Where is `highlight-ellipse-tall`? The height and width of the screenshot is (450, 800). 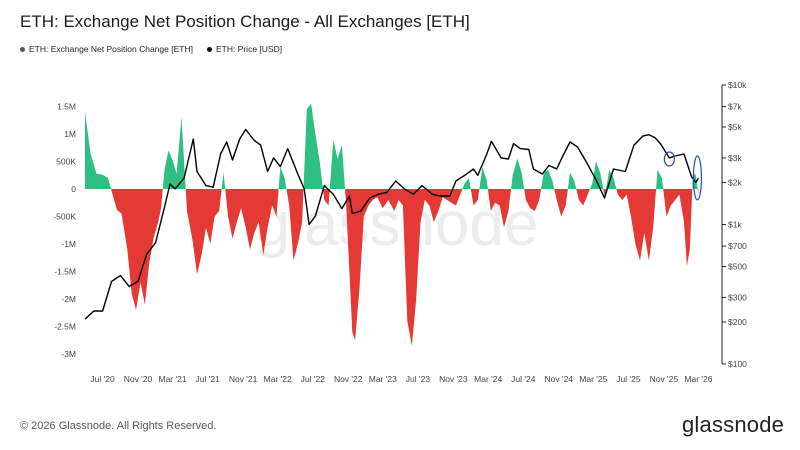
highlight-ellipse-tall is located at coordinates (697, 178).